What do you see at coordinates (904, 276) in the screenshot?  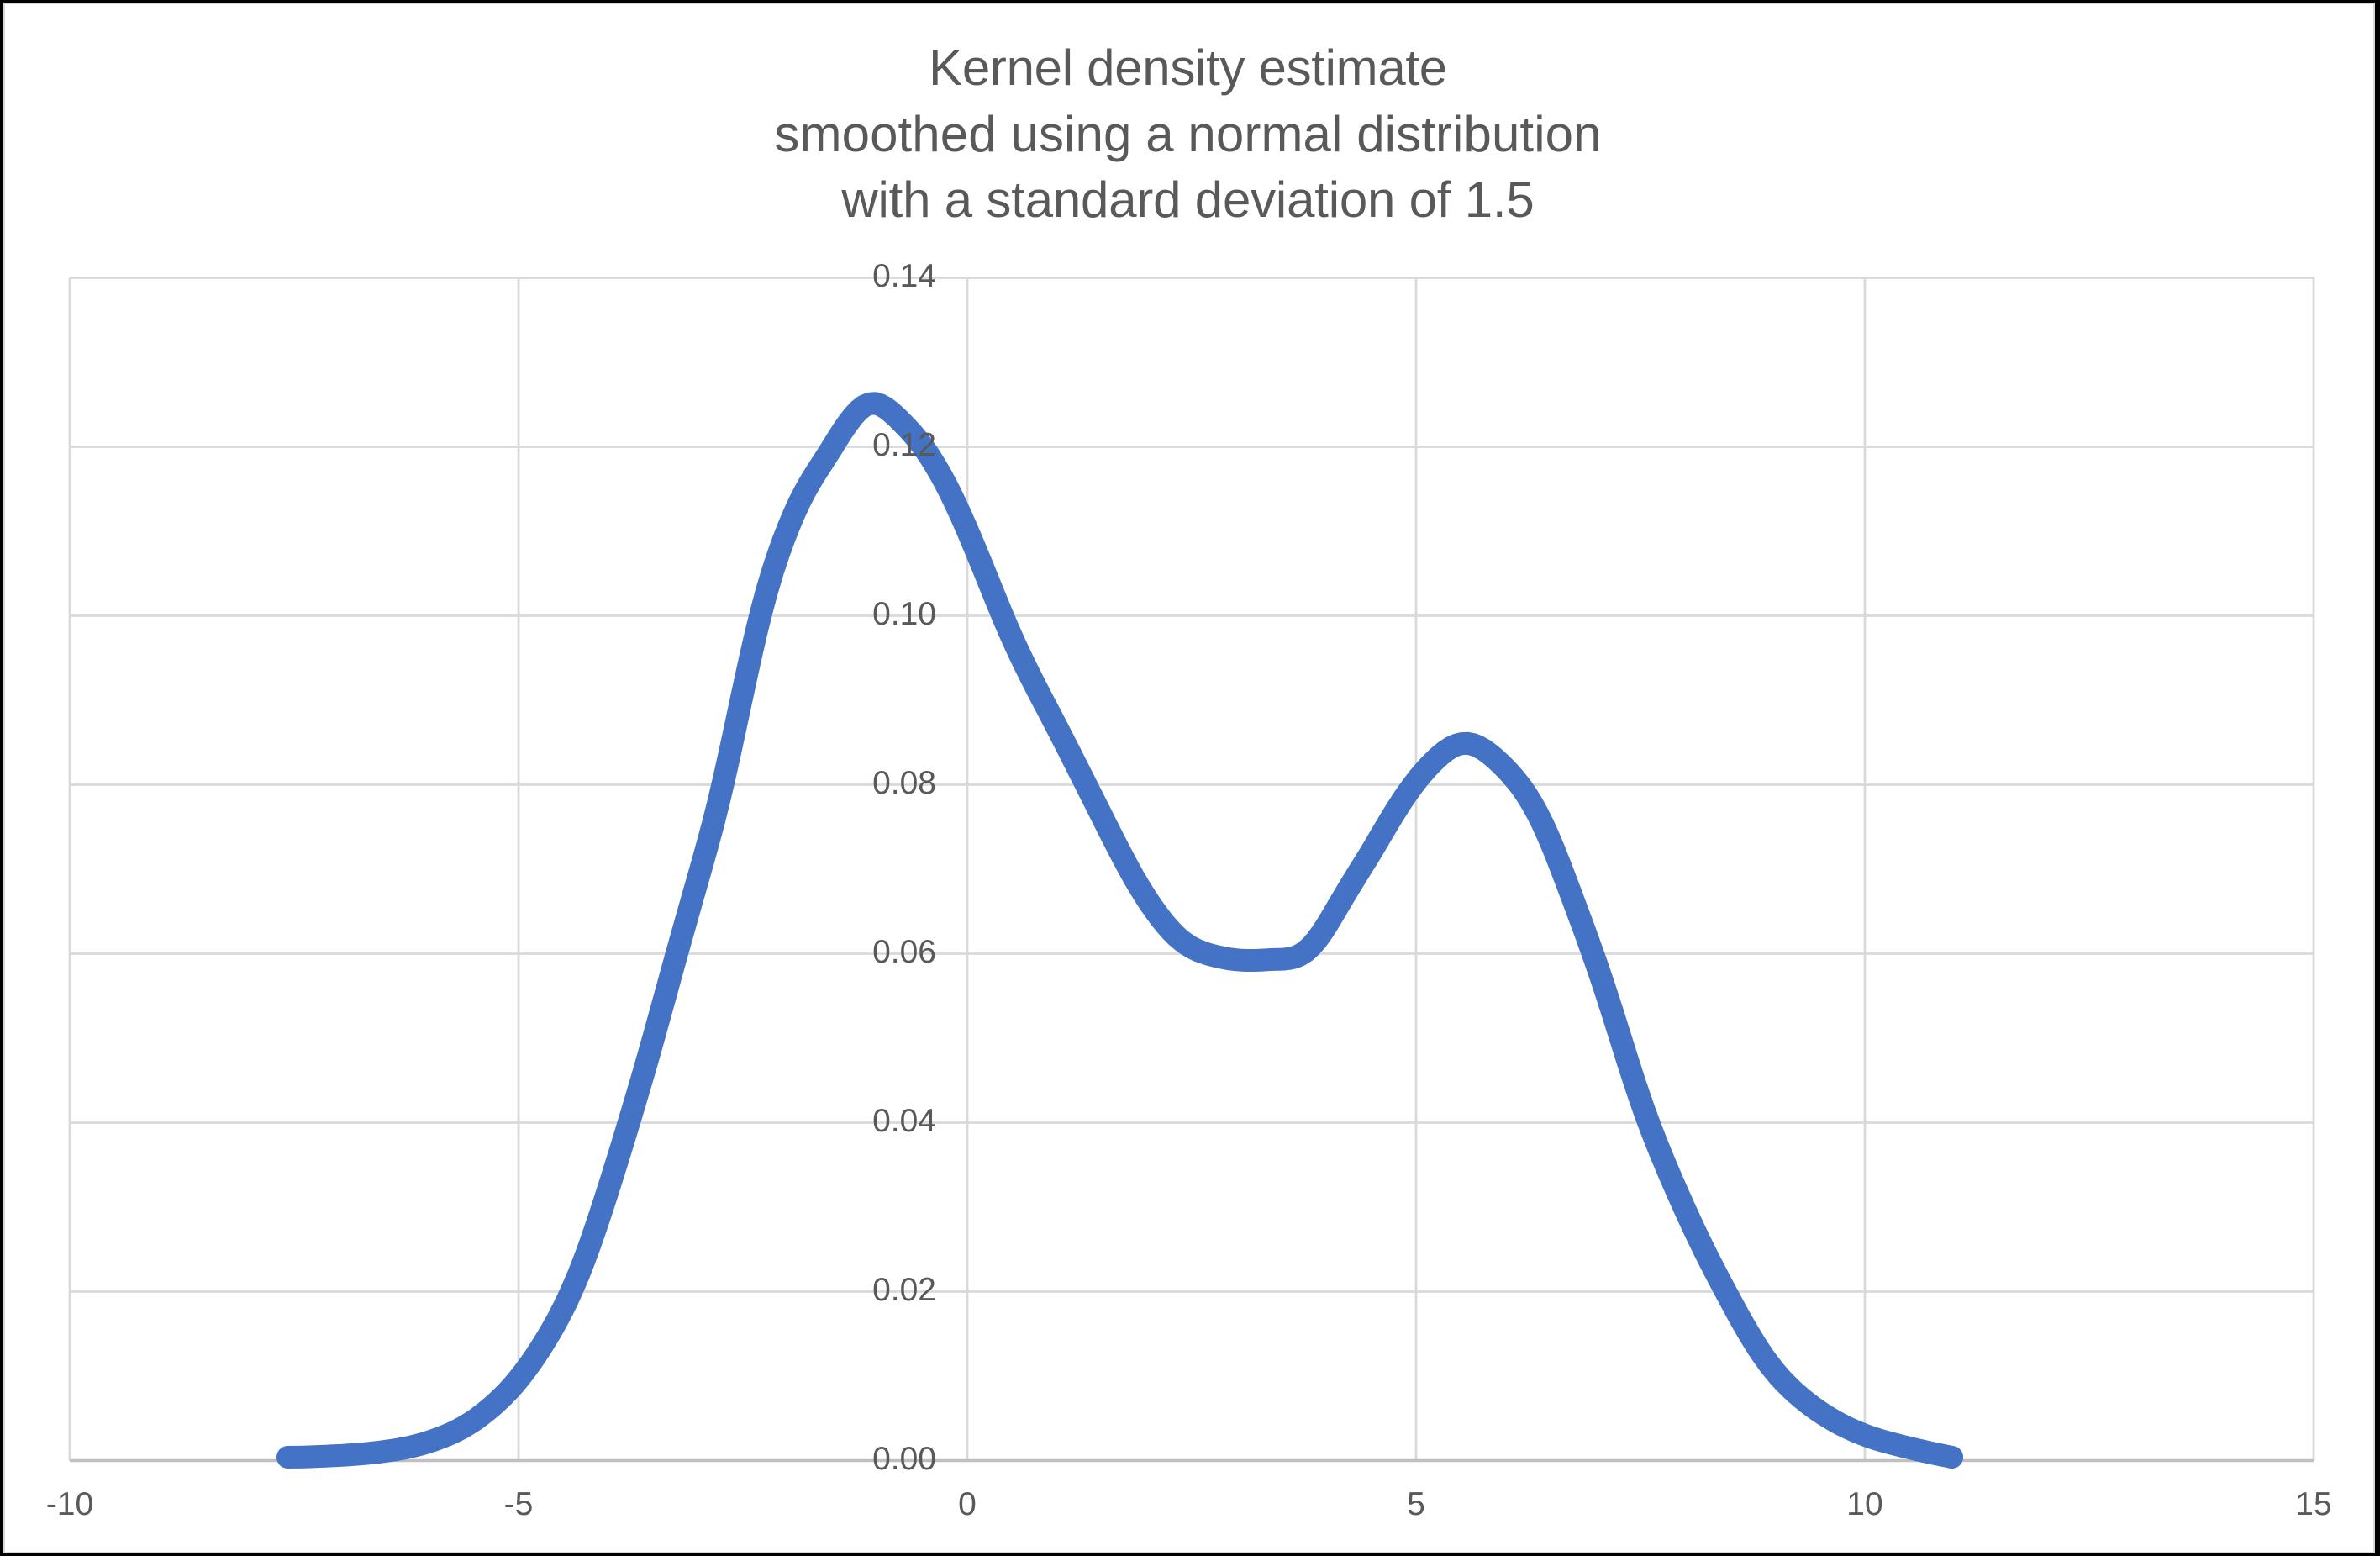 I see `svg-text: 0.14` at bounding box center [904, 276].